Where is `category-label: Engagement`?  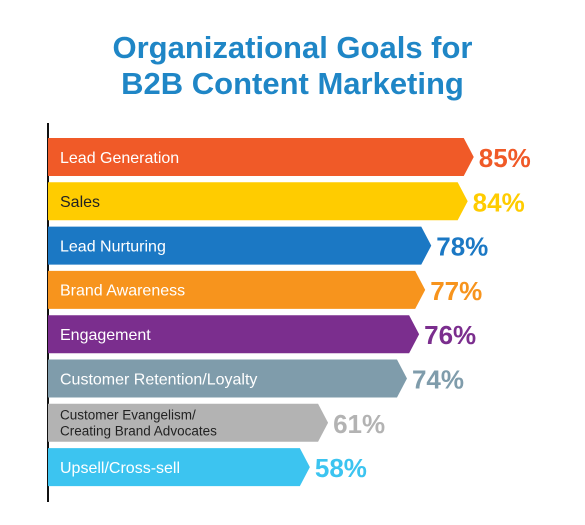
category-label: Engagement is located at coordinates (105, 335).